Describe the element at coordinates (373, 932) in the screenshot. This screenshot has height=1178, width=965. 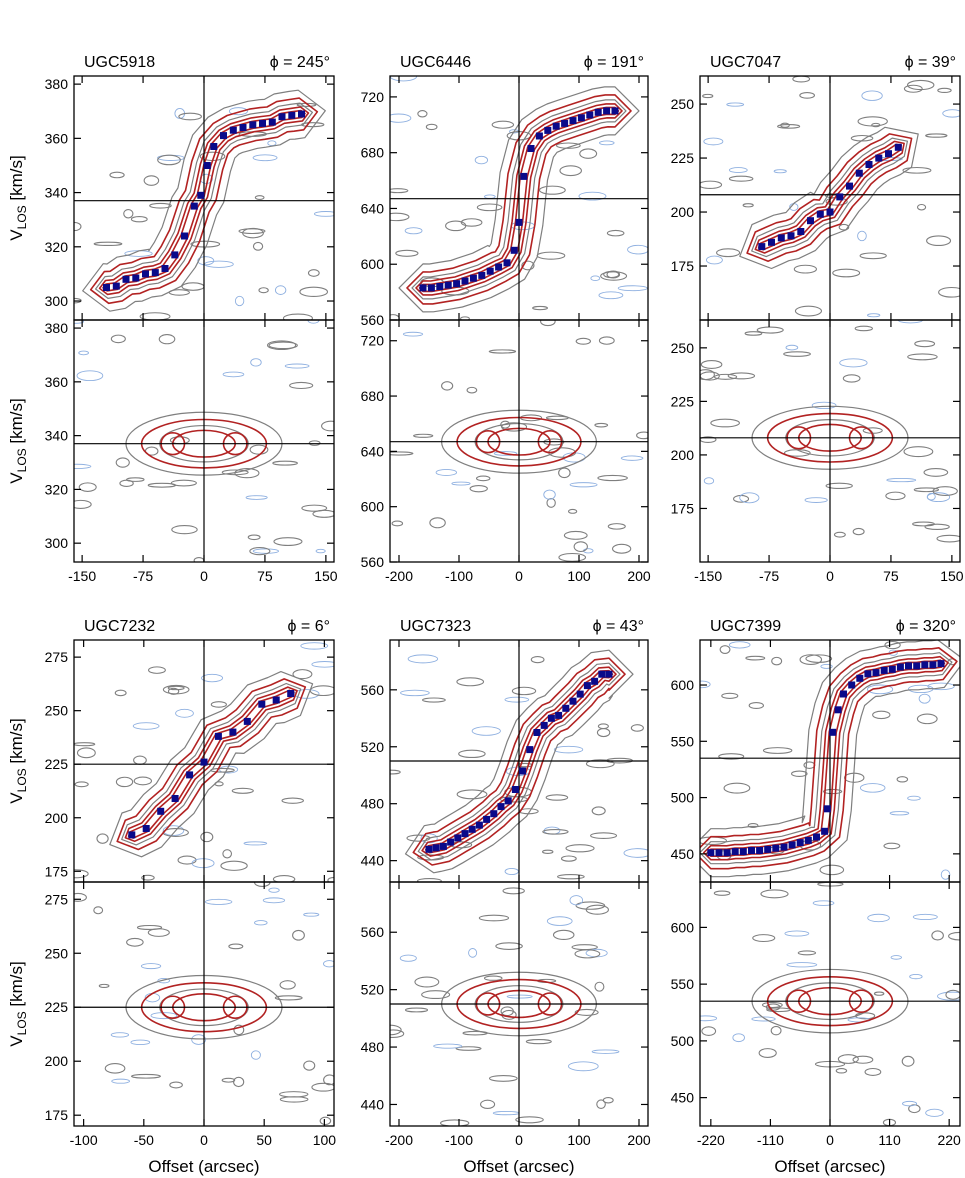
I see `y-tick-label: 560` at that location.